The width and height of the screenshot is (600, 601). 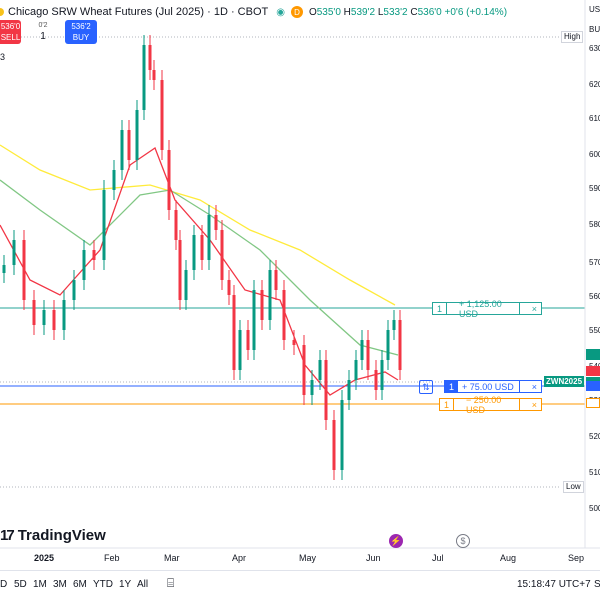 I want to click on position-order: 1 + 75.00 USD ×, so click(x=493, y=386).